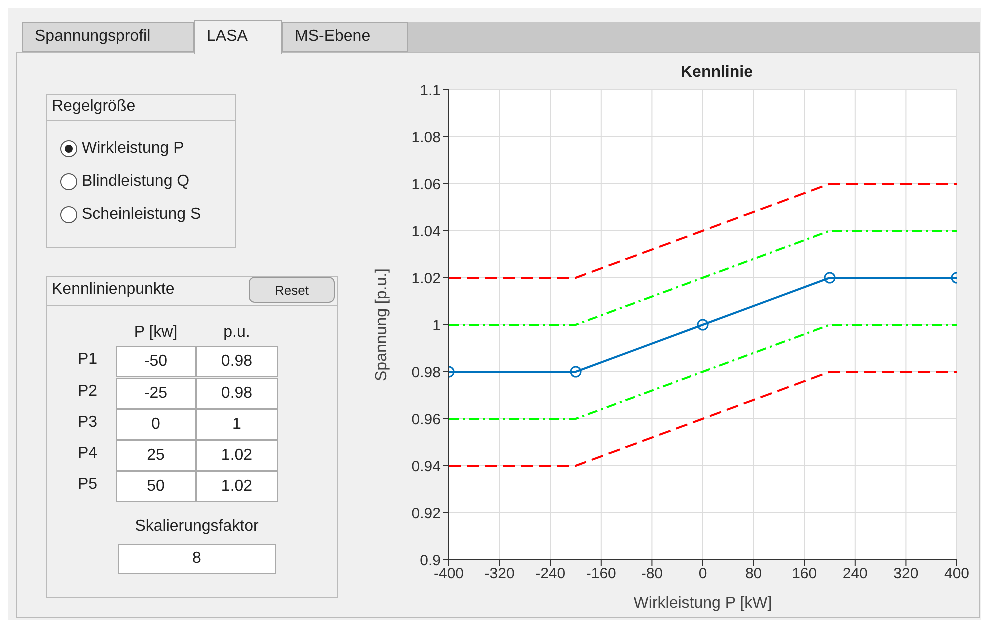 The image size is (981, 625). Describe the element at coordinates (135, 182) in the screenshot. I see `text: Blindleistung Q` at that location.